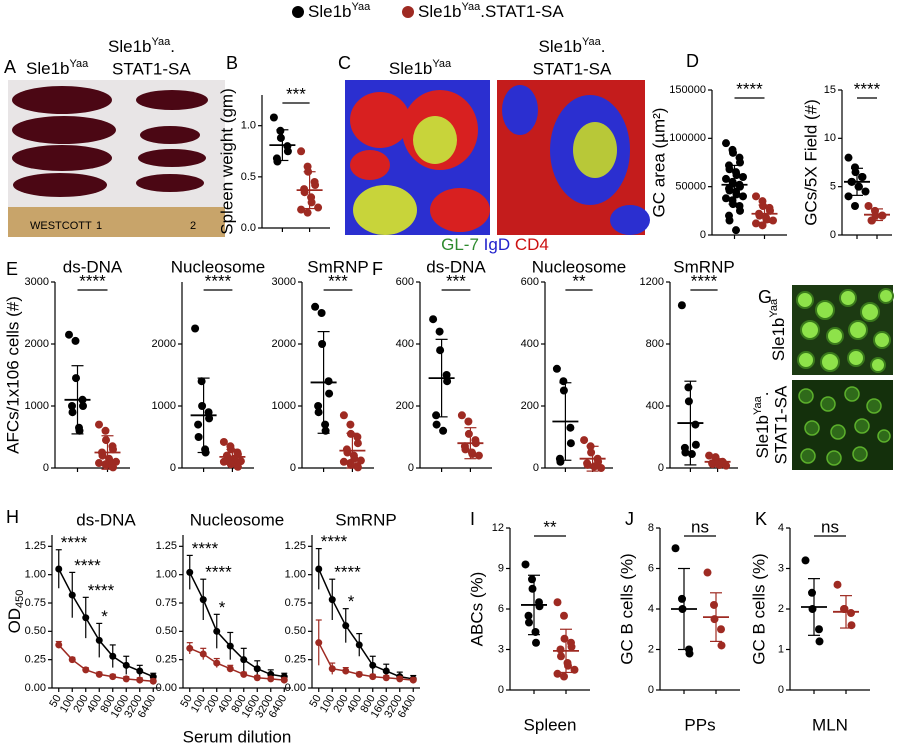  I want to click on stain-legend: GL-7 IgD CD4, so click(495, 244).